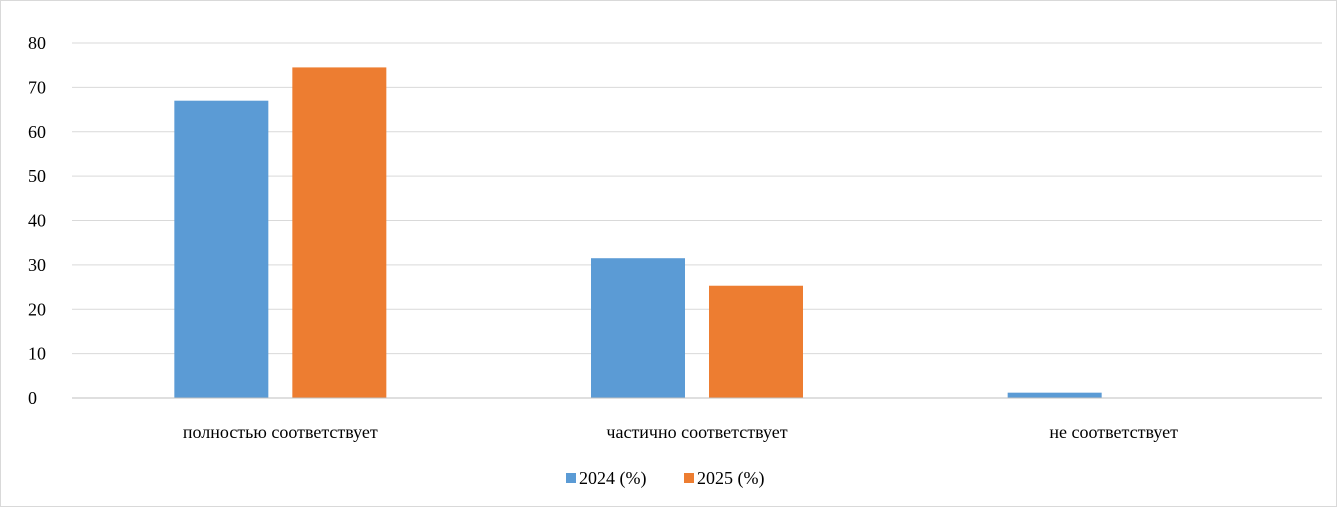  I want to click on y-axis-ticks: 0 10 20 30 40 50 60 70 80, so click(37, 220).